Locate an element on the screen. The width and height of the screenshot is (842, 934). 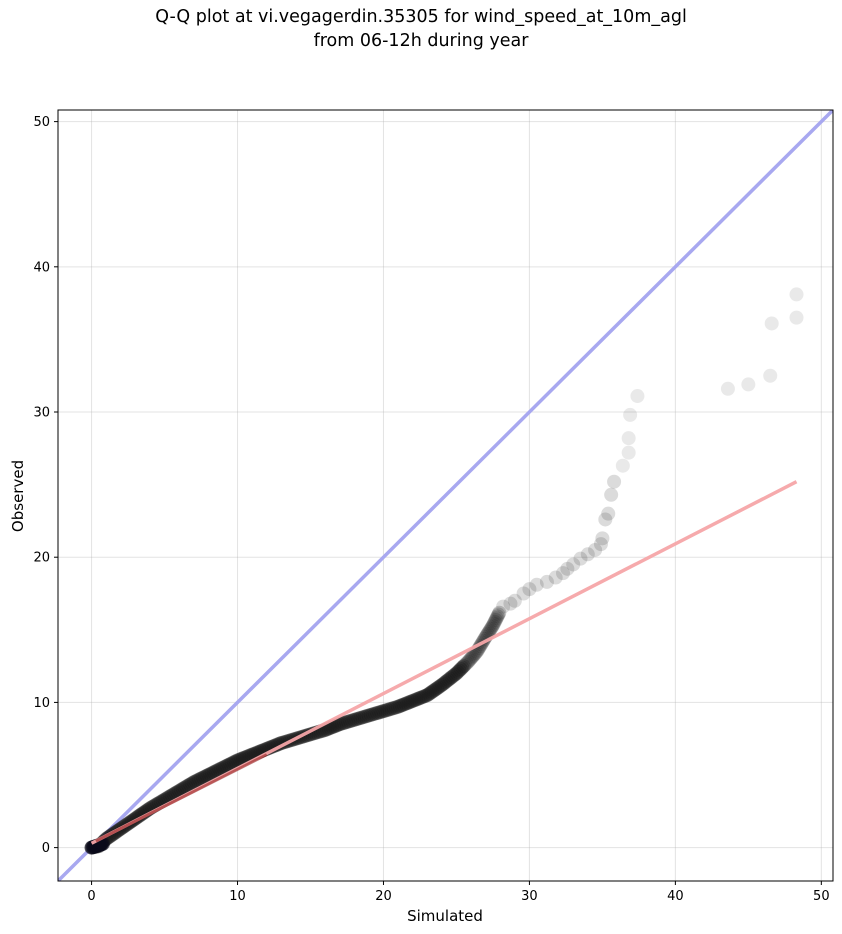
scatter-dense is located at coordinates (295, 730).